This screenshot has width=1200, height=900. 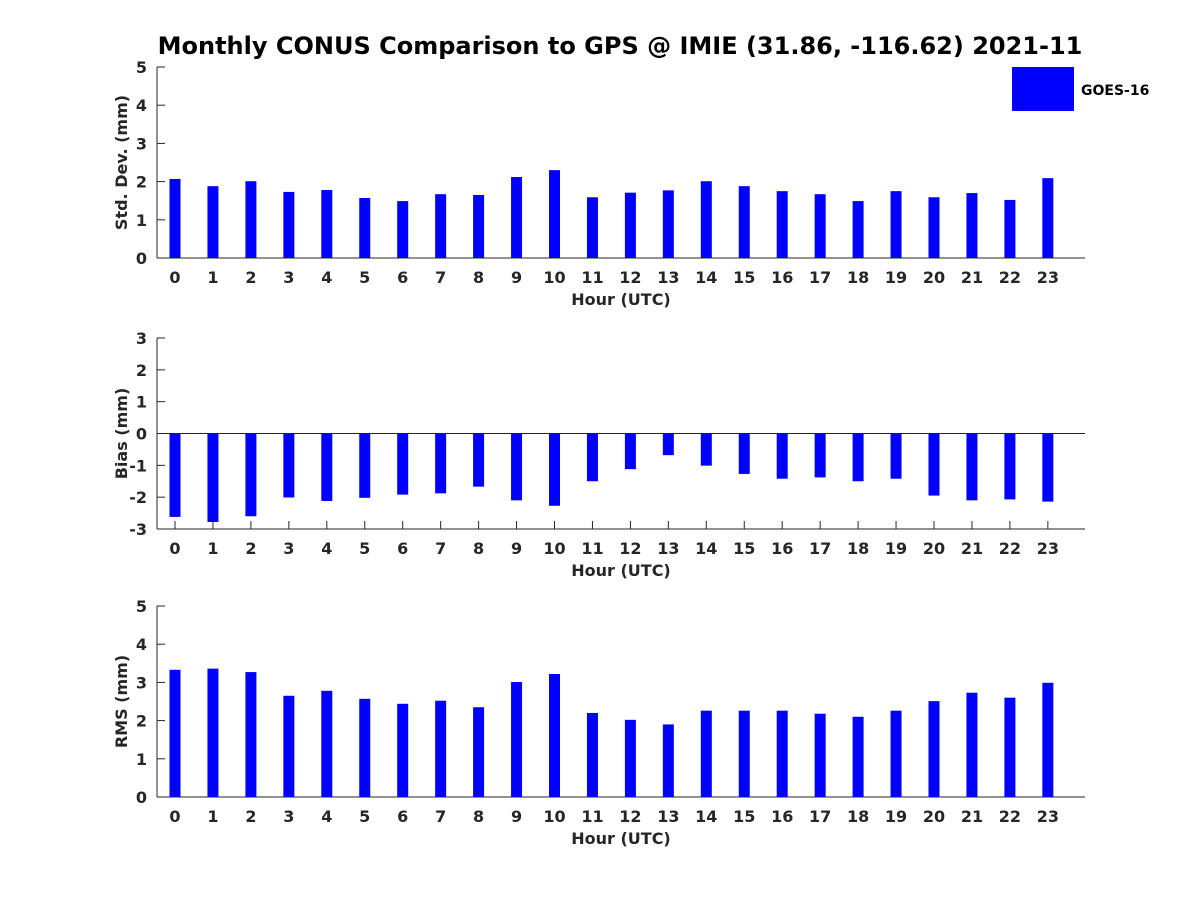 What do you see at coordinates (141, 606) in the screenshot?
I see `y-tick-label: 5` at bounding box center [141, 606].